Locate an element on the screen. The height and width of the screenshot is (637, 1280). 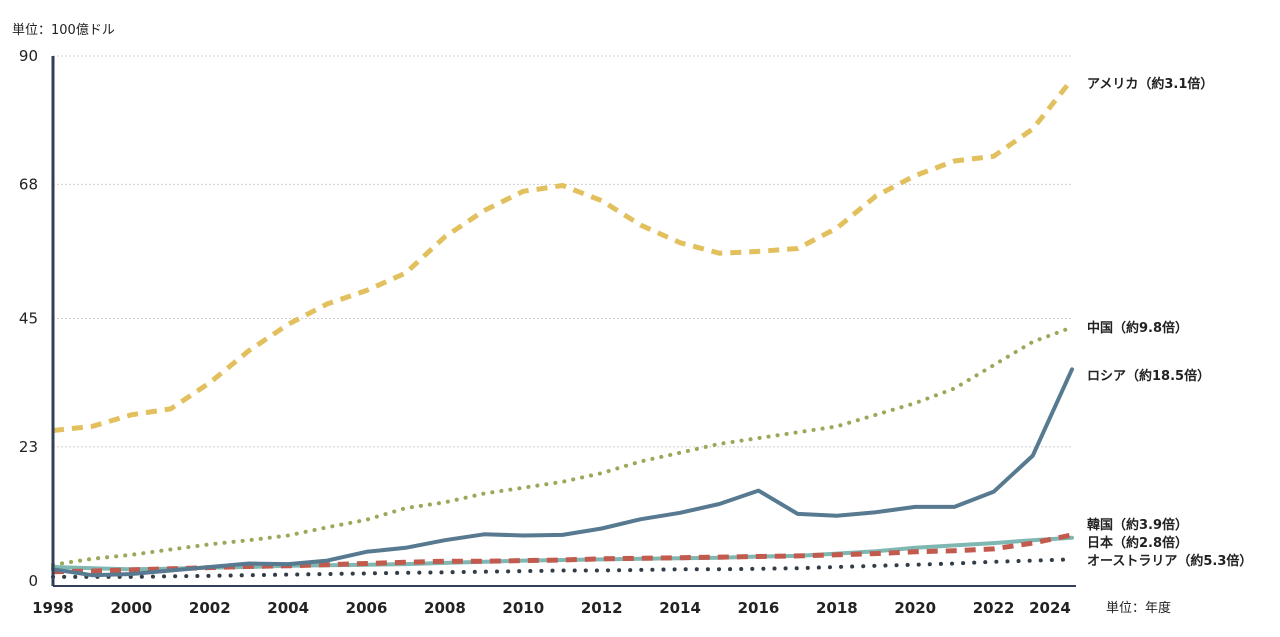
x-tick-label: 2008 is located at coordinates (445, 608).